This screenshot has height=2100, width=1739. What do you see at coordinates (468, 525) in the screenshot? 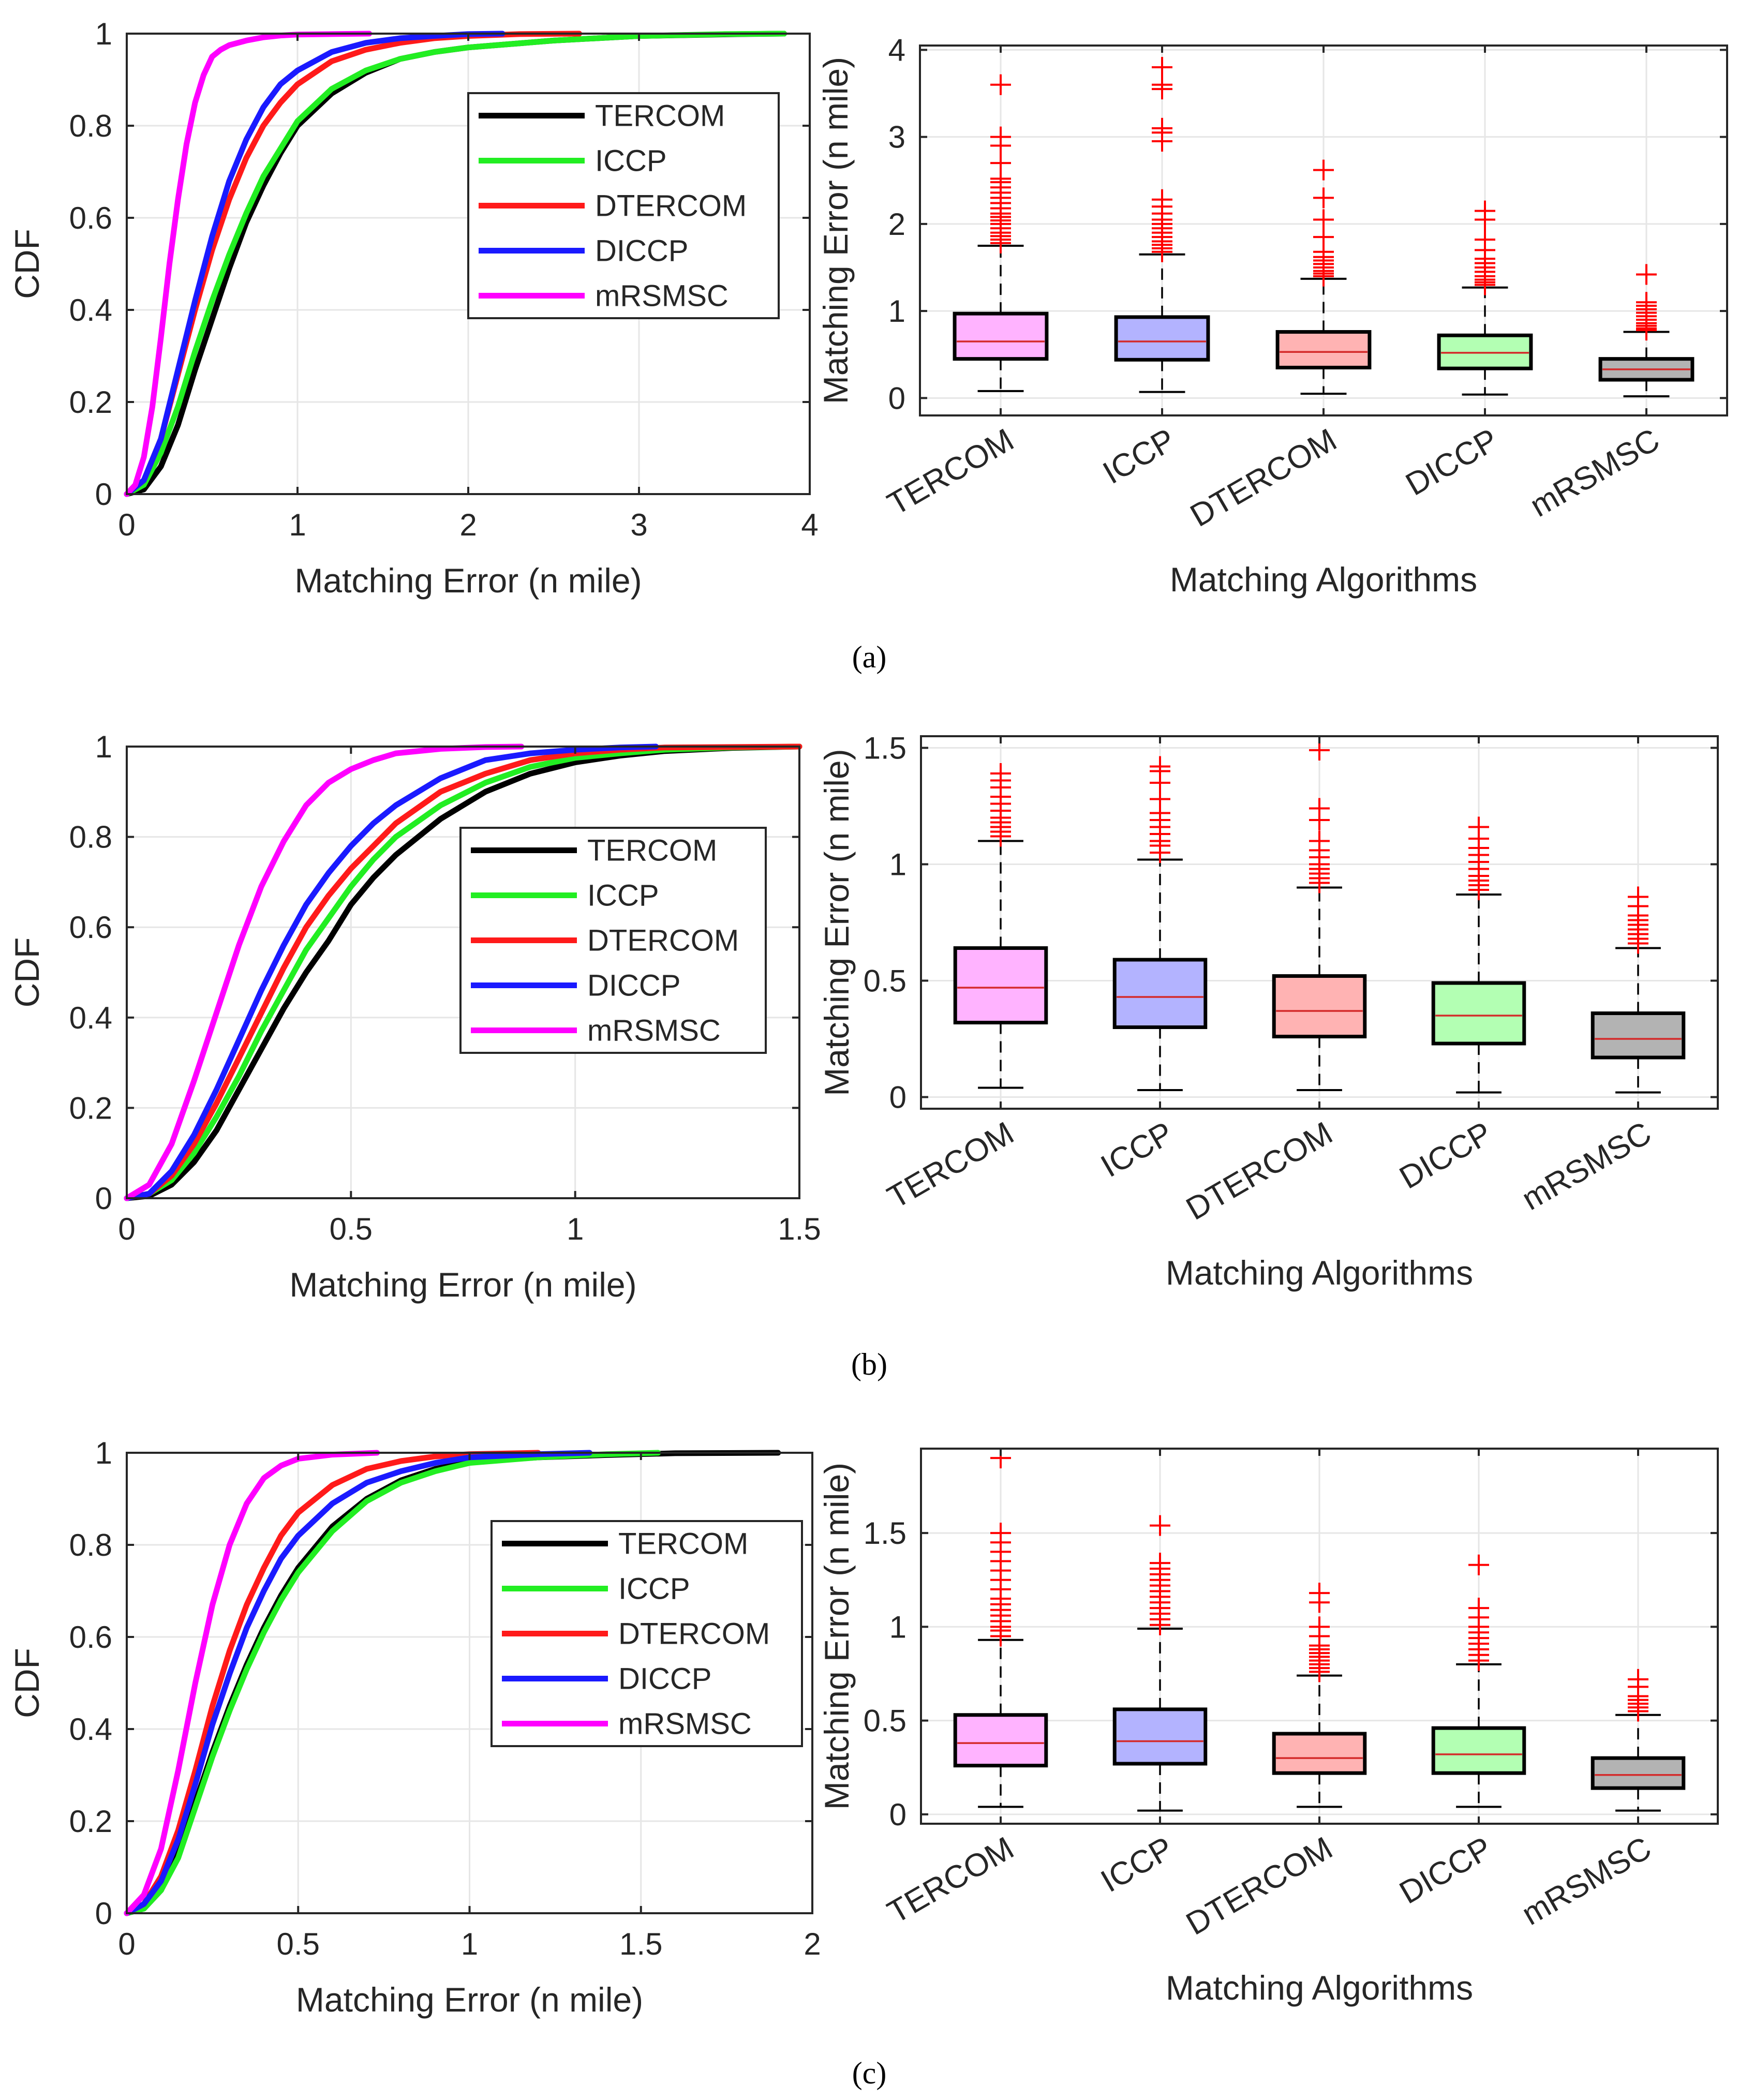
I see `x-tick-label: 2` at bounding box center [468, 525].